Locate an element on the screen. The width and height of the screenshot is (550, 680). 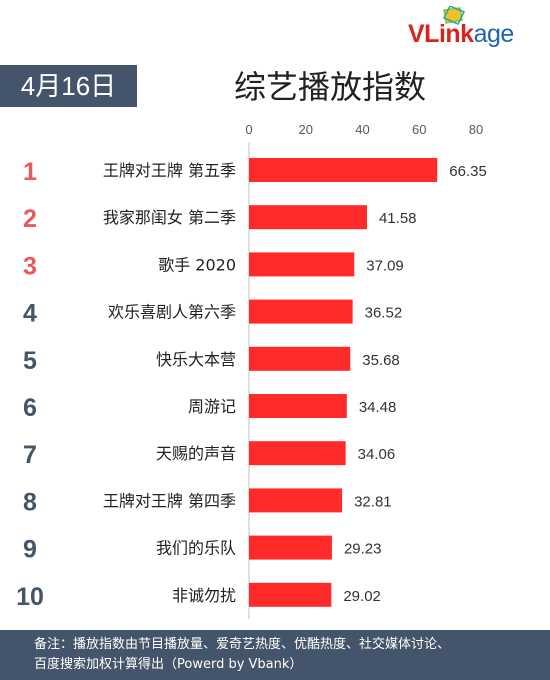
value-label: 41.58 is located at coordinates (398, 218).